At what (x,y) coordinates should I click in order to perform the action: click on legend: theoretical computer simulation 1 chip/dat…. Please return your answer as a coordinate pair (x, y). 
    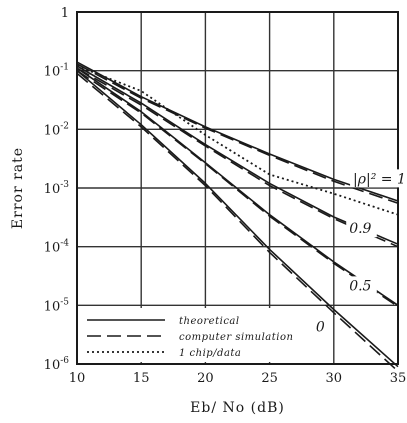
    Looking at the image, I should click on (190, 335).